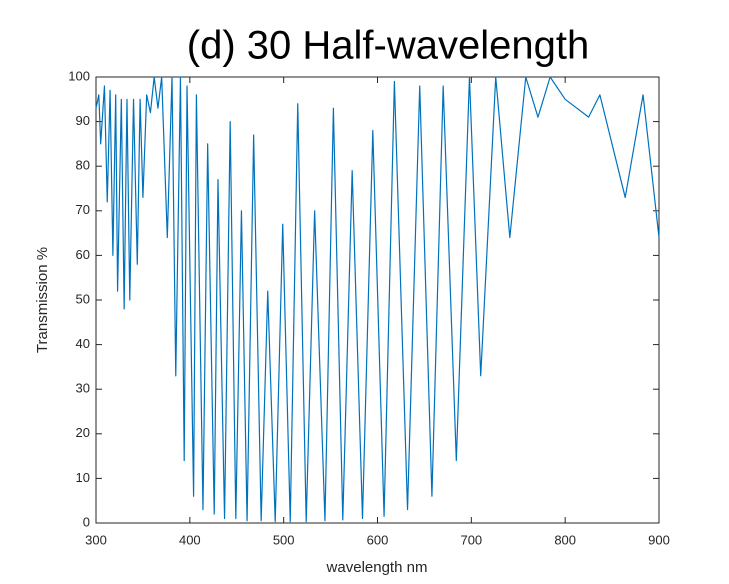 This screenshot has width=729, height=584. What do you see at coordinates (83, 388) in the screenshot?
I see `y-tick-label: 30` at bounding box center [83, 388].